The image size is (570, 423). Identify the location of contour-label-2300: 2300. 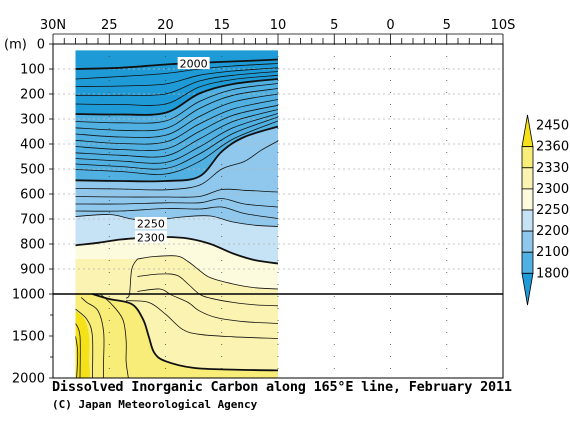
(151, 237).